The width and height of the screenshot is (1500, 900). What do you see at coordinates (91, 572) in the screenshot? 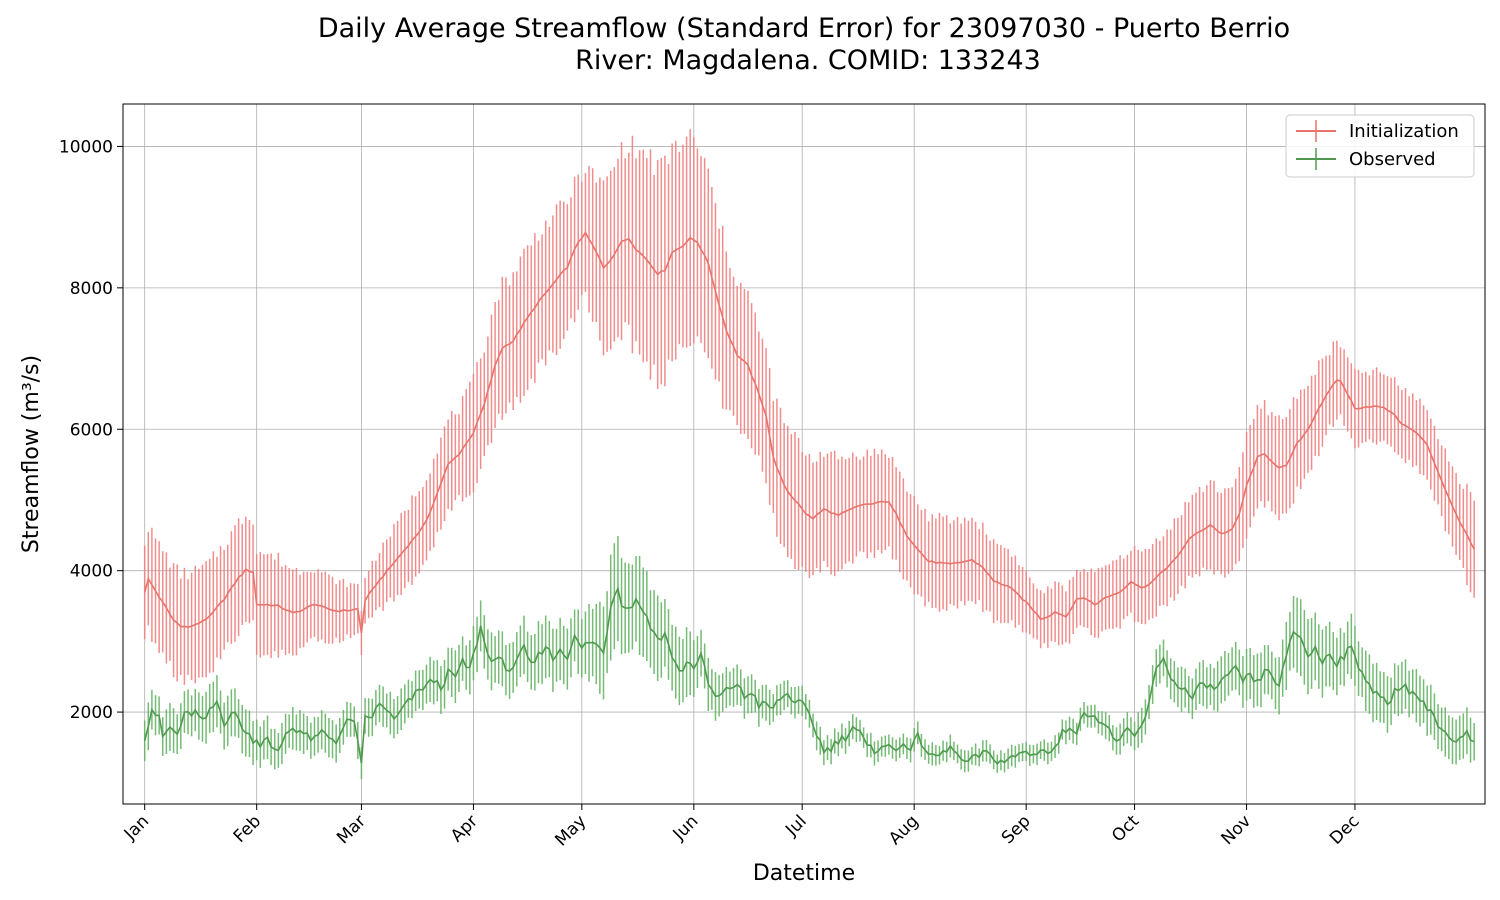
I see `y-tick-label: 4000` at bounding box center [91, 572].